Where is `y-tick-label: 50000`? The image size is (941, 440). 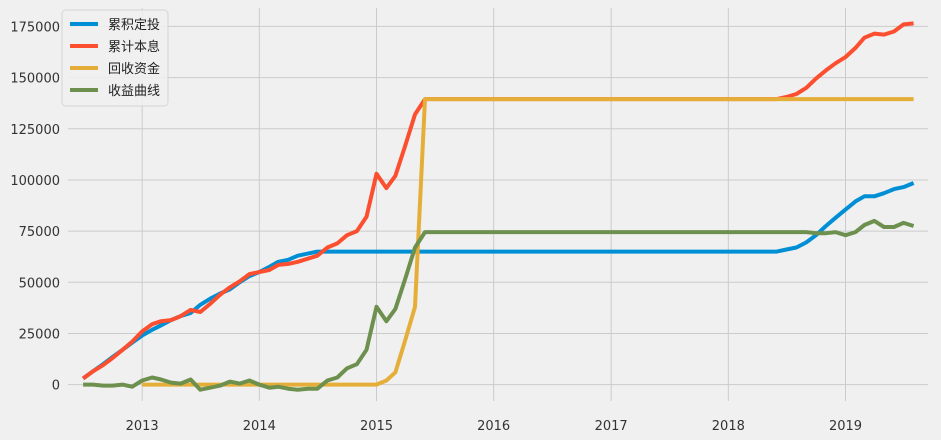 y-tick-label: 50000 is located at coordinates (39, 283).